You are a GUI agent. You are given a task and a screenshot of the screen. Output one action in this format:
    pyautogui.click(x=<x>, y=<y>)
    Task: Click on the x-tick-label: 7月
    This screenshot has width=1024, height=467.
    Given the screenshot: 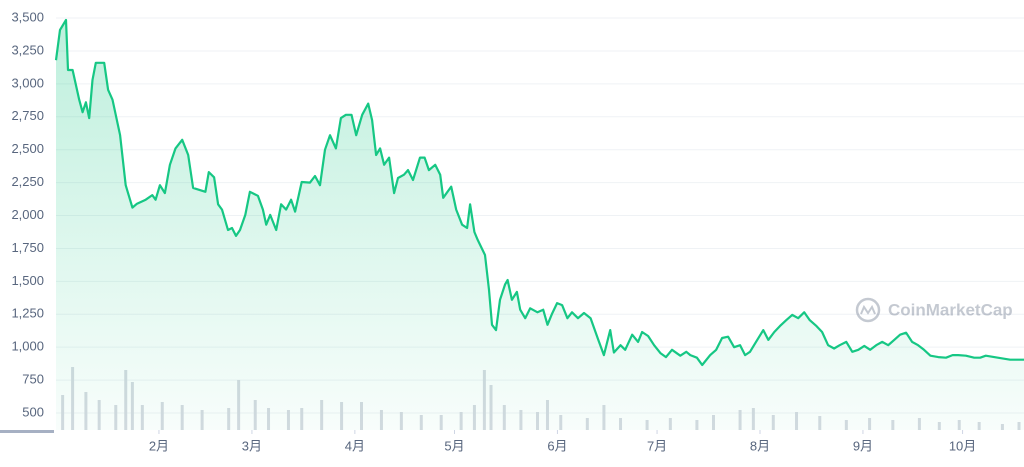 What is the action you would take?
    pyautogui.click(x=657, y=445)
    